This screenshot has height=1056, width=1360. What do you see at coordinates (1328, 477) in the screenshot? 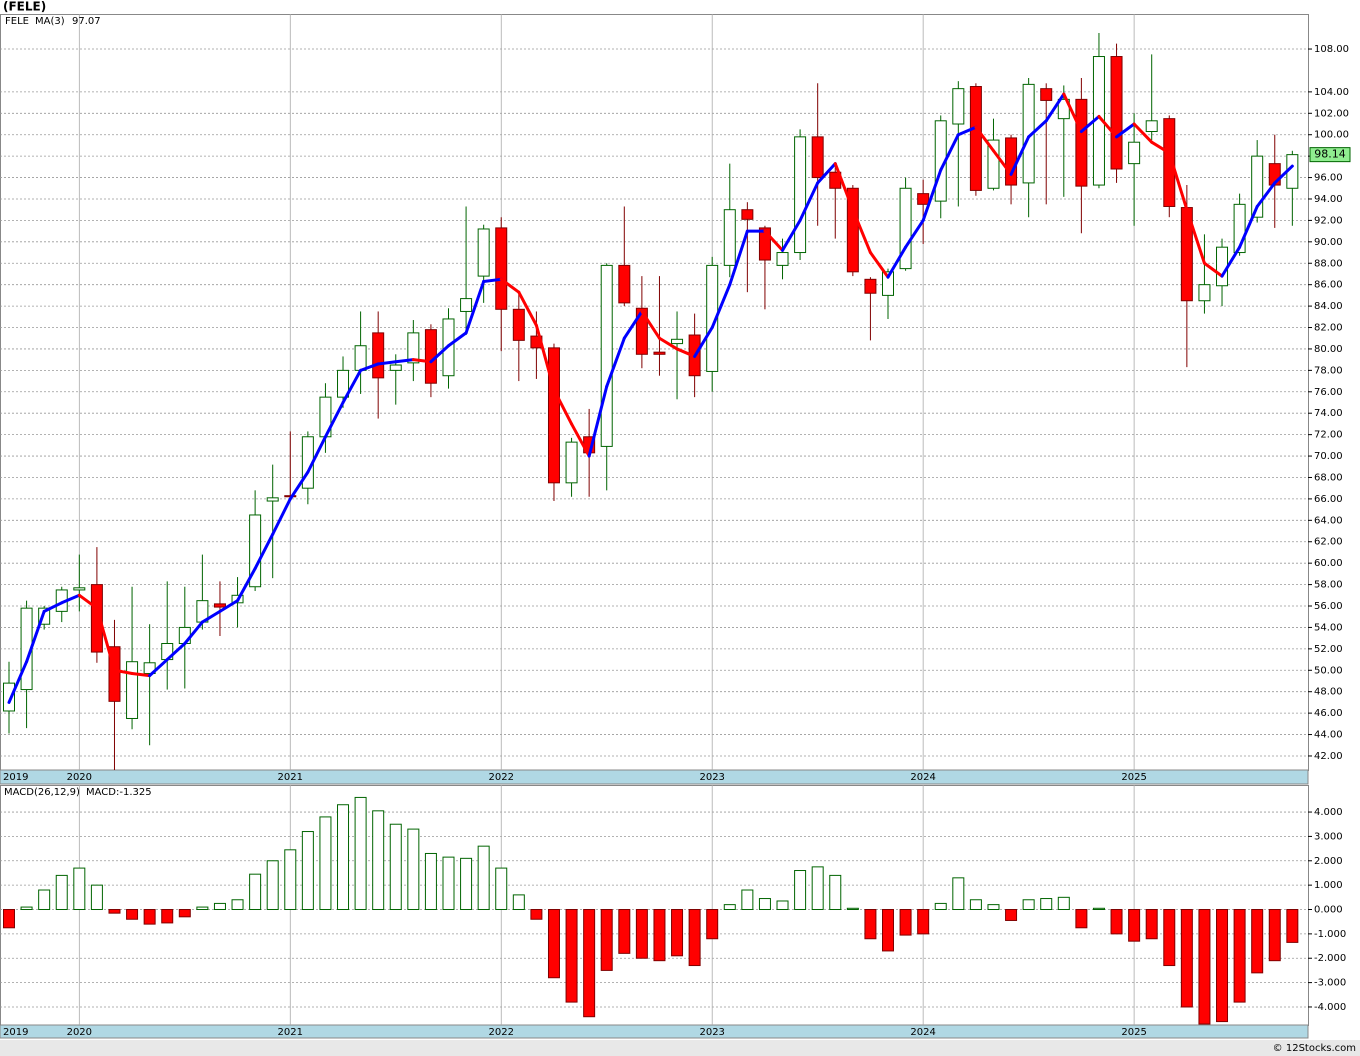
I see `y-tick-label: 68.00` at bounding box center [1328, 477].